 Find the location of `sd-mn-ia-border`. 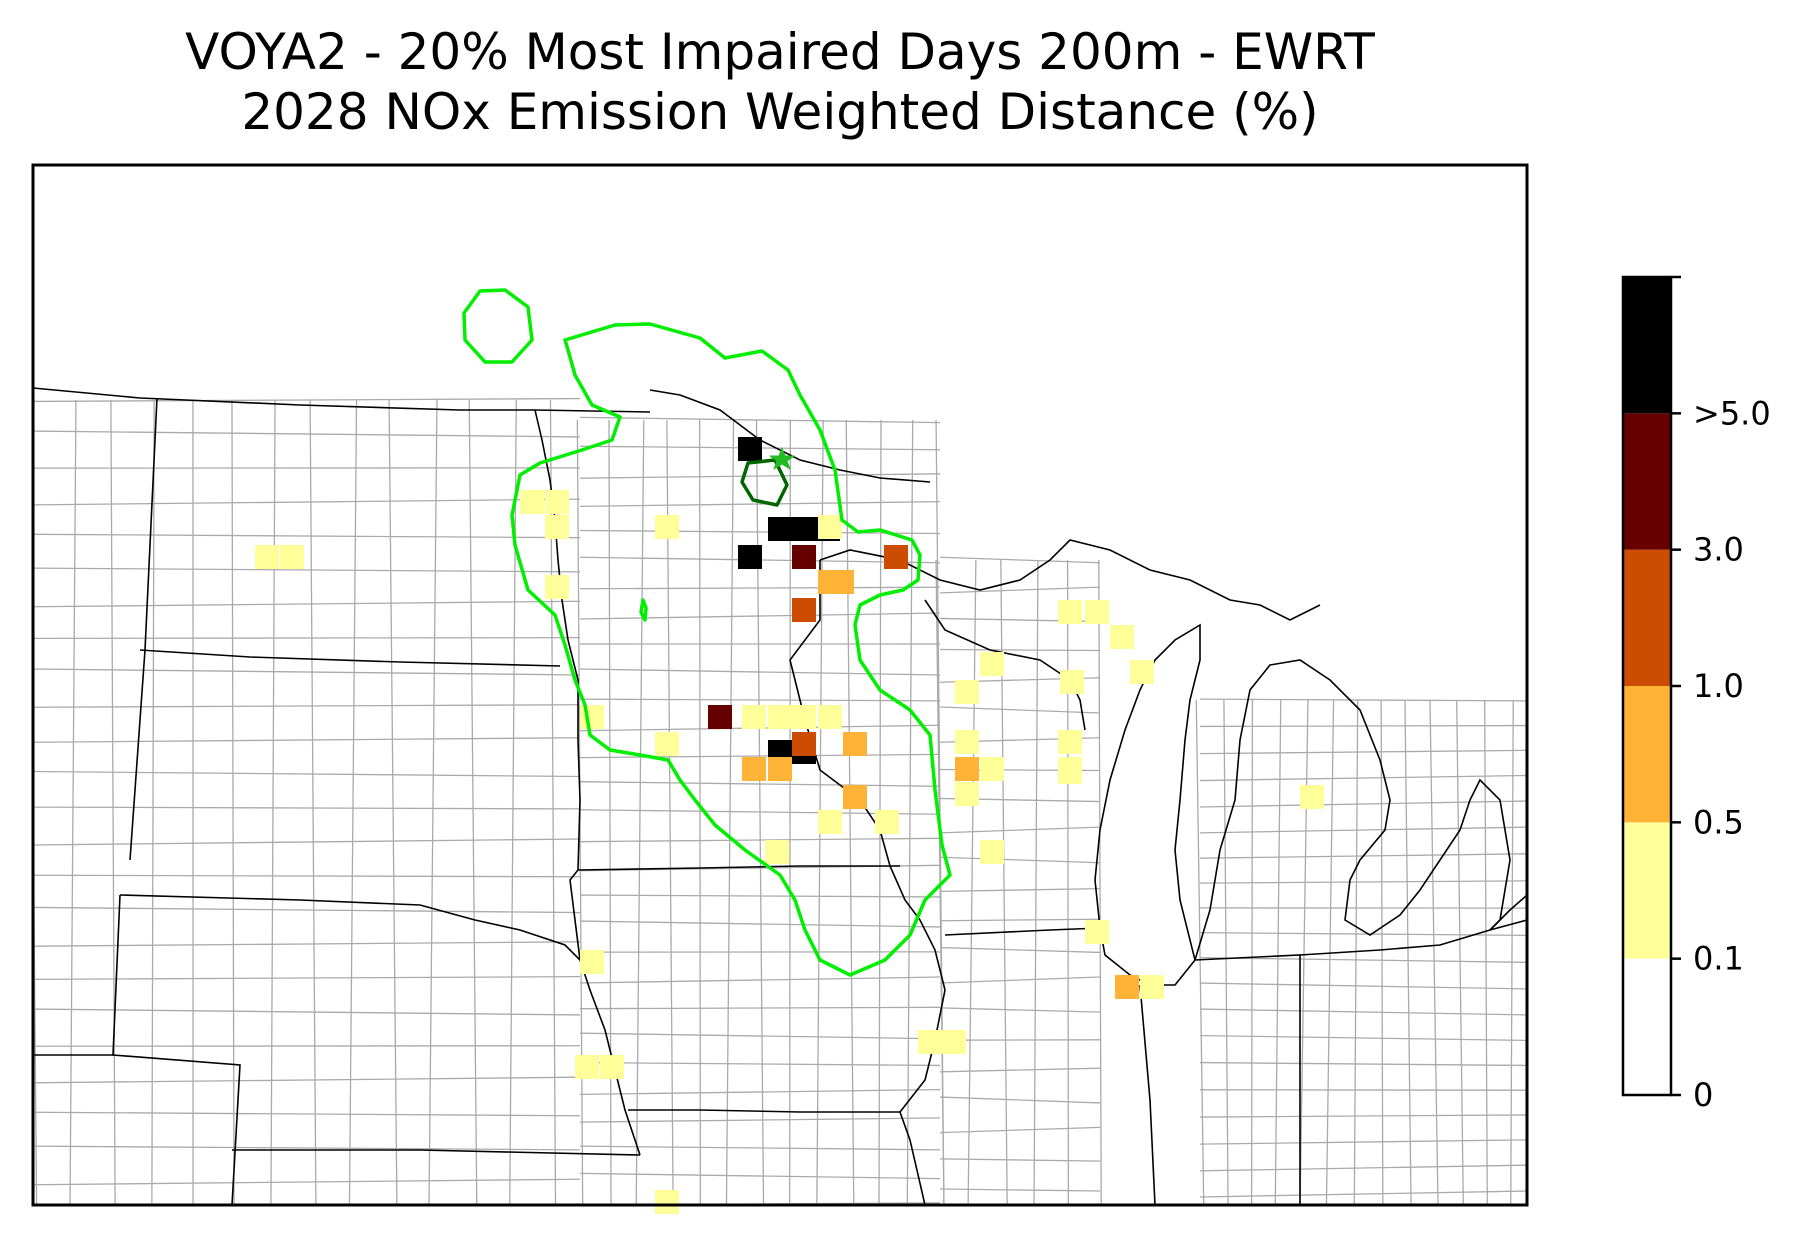

sd-mn-ia-border is located at coordinates (575, 850).